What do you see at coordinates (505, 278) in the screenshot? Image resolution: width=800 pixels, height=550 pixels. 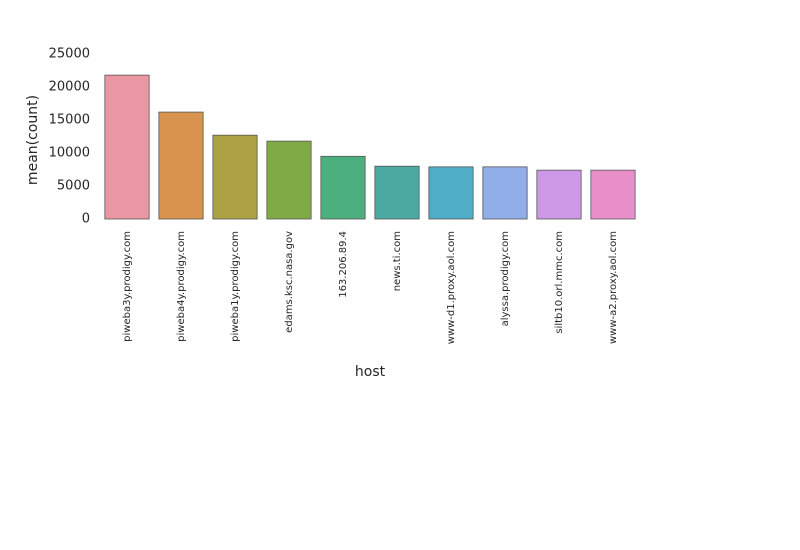 I see `x-tick-label: alyssa.prodigy.com` at bounding box center [505, 278].